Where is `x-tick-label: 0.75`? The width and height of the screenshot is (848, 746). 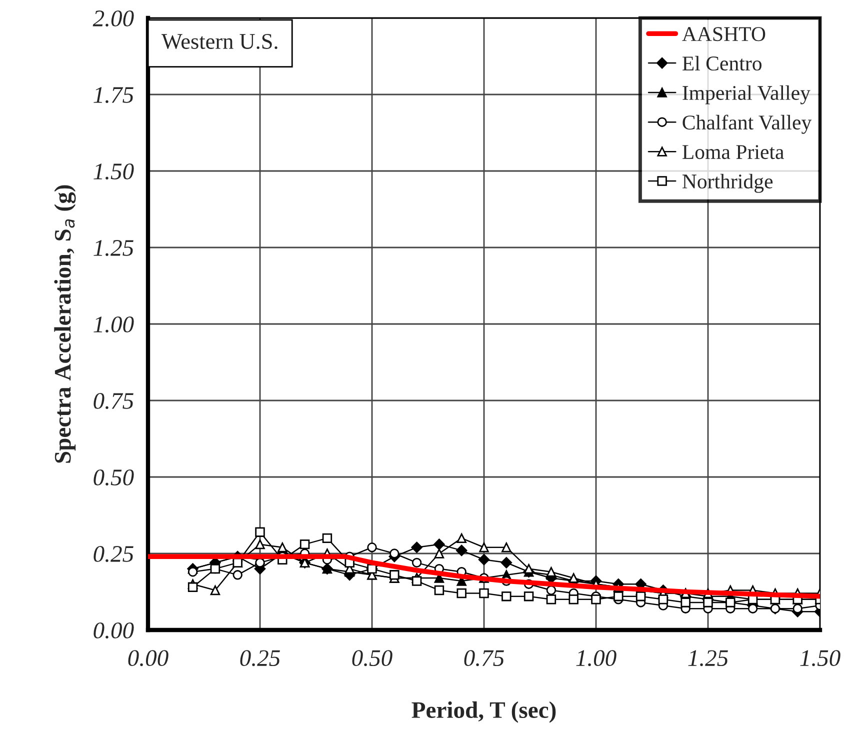 x-tick-label: 0.75 is located at coordinates (484, 658).